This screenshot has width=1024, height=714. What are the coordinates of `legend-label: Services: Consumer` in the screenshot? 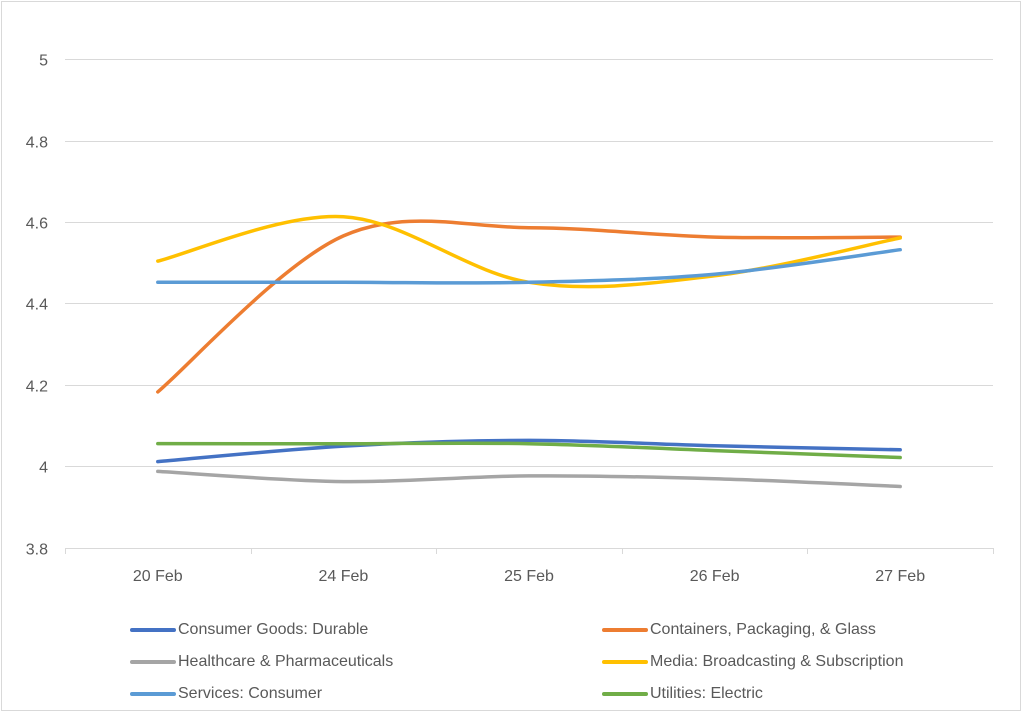 It's located at (250, 693).